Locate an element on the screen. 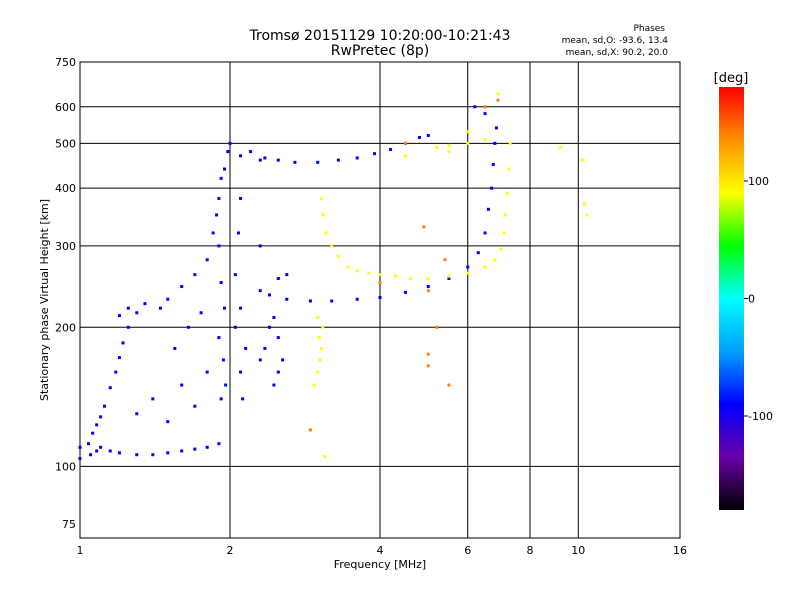 Image resolution: width=800 pixels, height=600 pixels. x-tick-label: 16 is located at coordinates (680, 550).